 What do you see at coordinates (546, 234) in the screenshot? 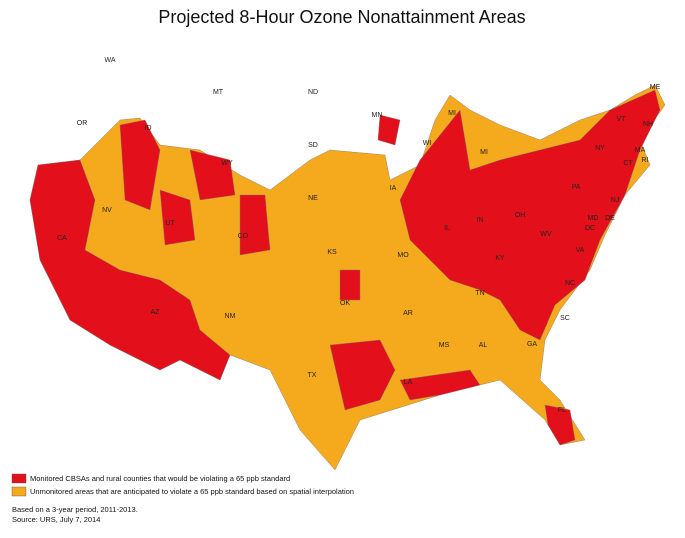
I see `state-label: WV` at bounding box center [546, 234].